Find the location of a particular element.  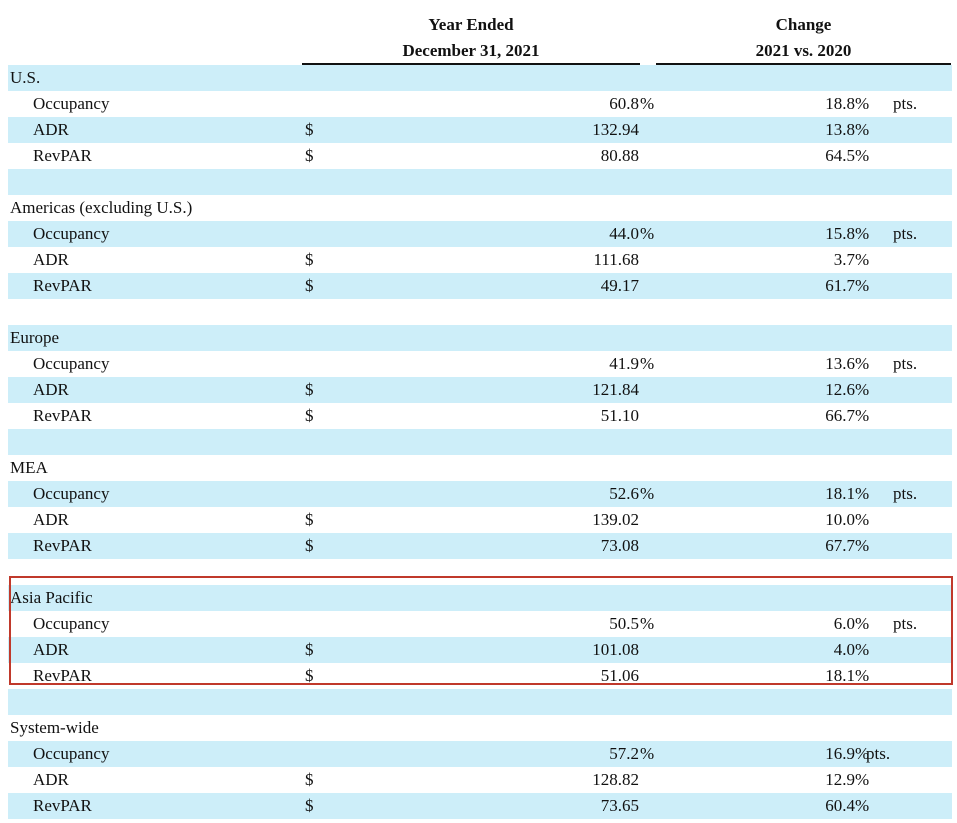

change-value: 12.6 is located at coordinates (840, 389).